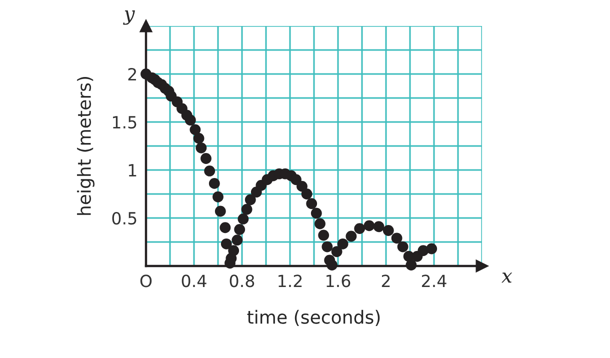 The width and height of the screenshot is (610, 358). What do you see at coordinates (124, 122) in the screenshot?
I see `y-tick-label: 1.5` at bounding box center [124, 122].